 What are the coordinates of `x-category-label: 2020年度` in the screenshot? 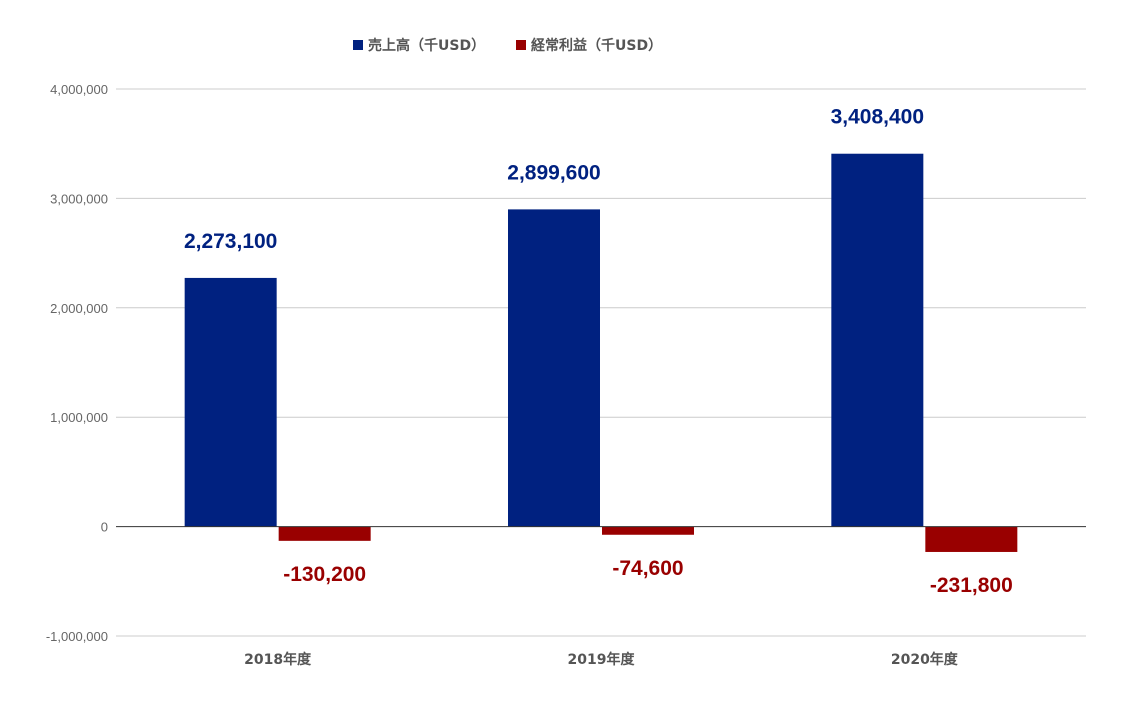 It's located at (925, 659).